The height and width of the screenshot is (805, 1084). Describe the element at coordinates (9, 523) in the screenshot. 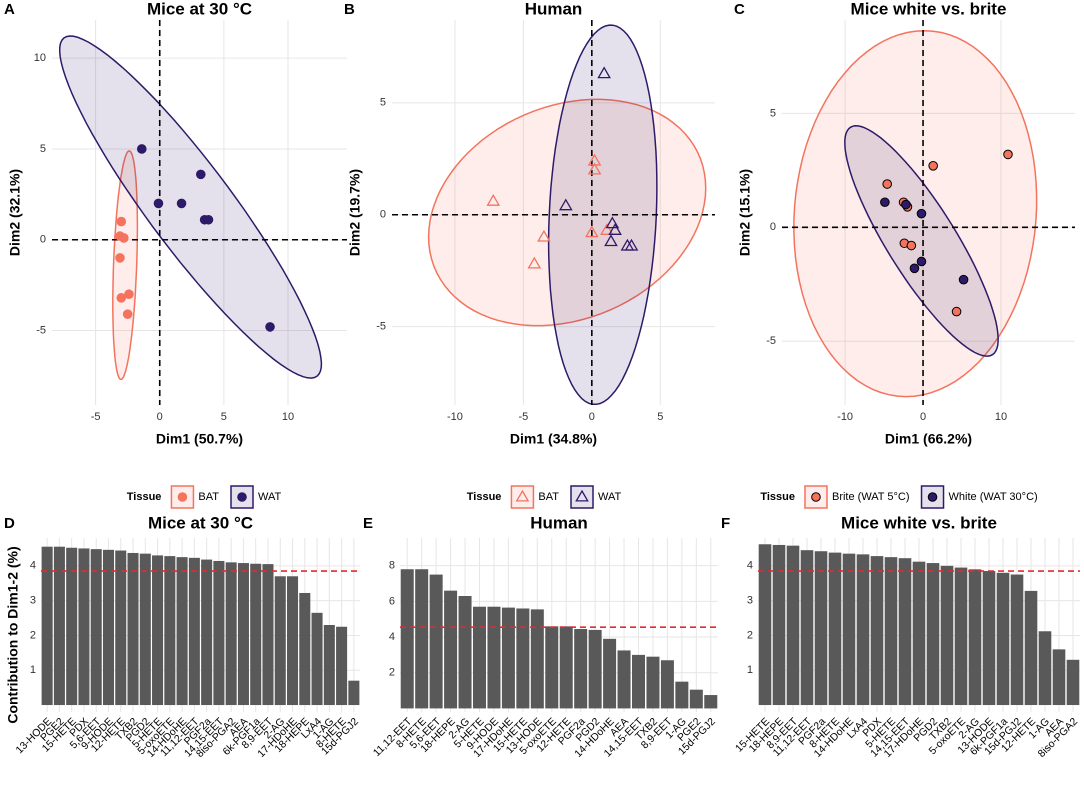

I see `panel-letter: D` at that location.